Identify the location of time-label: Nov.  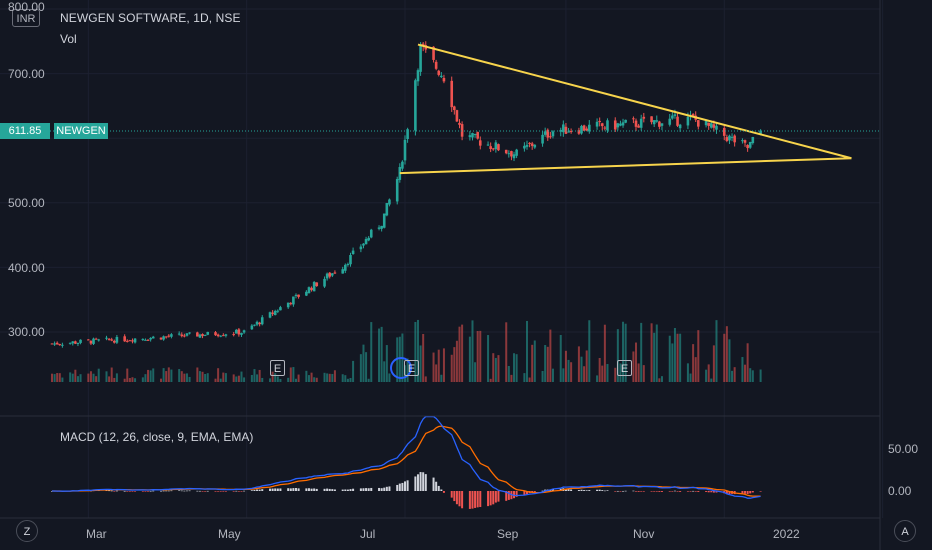
(644, 534).